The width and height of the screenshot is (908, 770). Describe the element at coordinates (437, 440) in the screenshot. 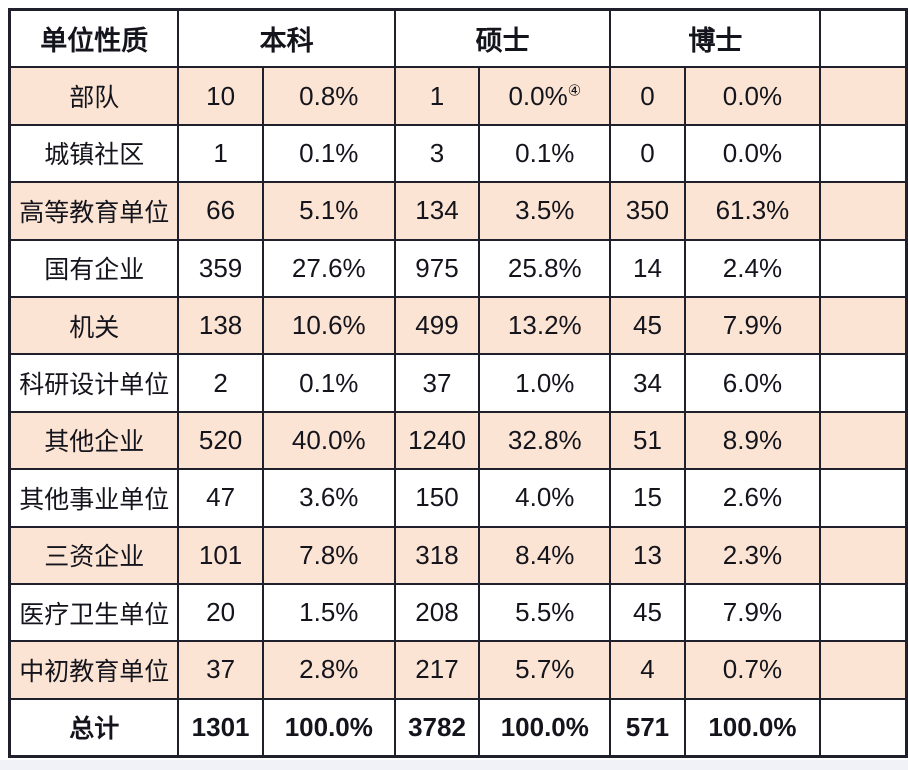

I see `cell-value: 1240` at that location.